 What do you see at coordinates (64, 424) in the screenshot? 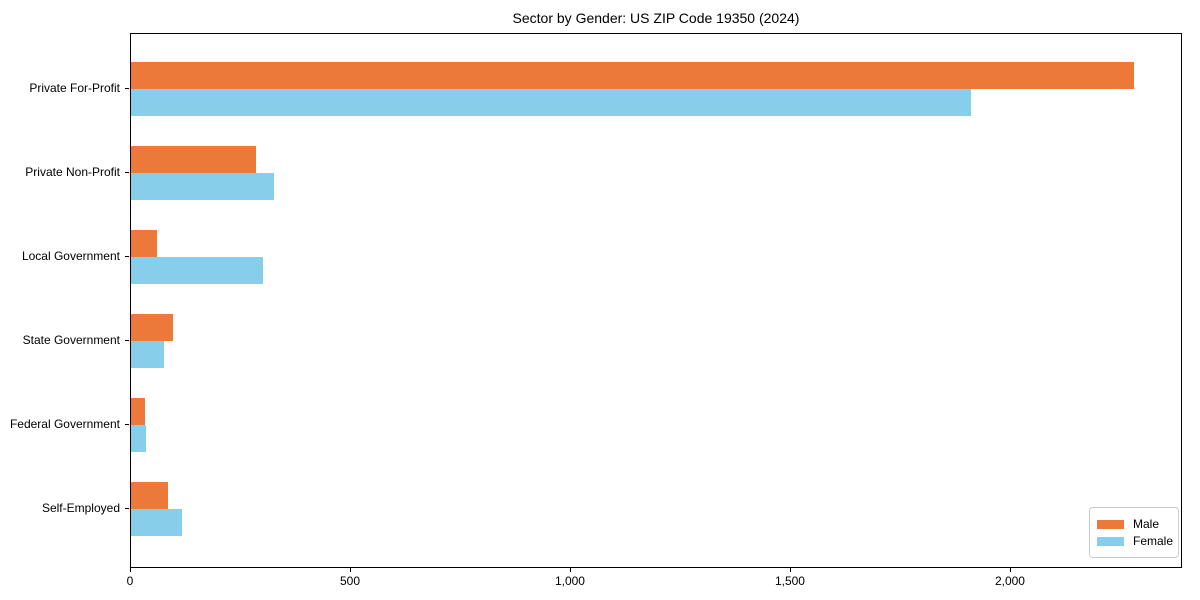
I see `y-tick-label-4: Federal Government` at bounding box center [64, 424].